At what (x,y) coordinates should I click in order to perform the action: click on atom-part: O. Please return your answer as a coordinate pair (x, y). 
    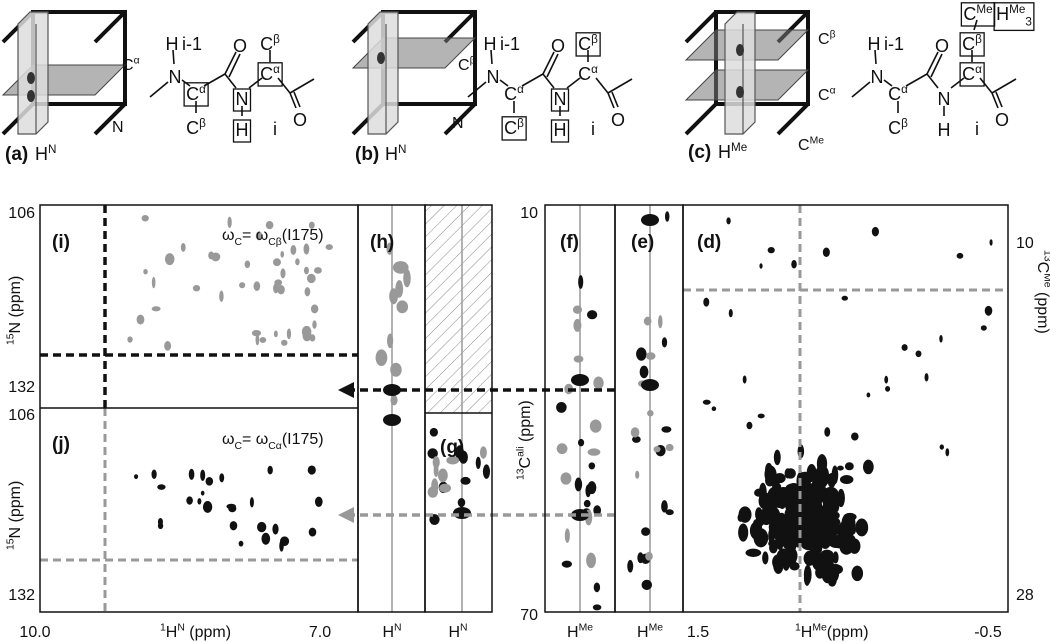
    Looking at the image, I should click on (618, 120).